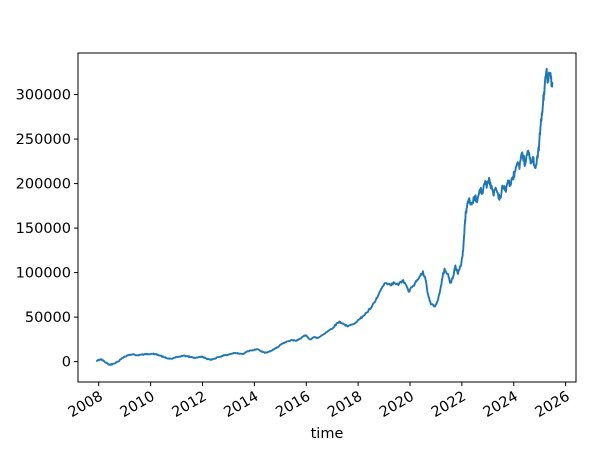  I want to click on x-tick-label: 2020, so click(397, 405).